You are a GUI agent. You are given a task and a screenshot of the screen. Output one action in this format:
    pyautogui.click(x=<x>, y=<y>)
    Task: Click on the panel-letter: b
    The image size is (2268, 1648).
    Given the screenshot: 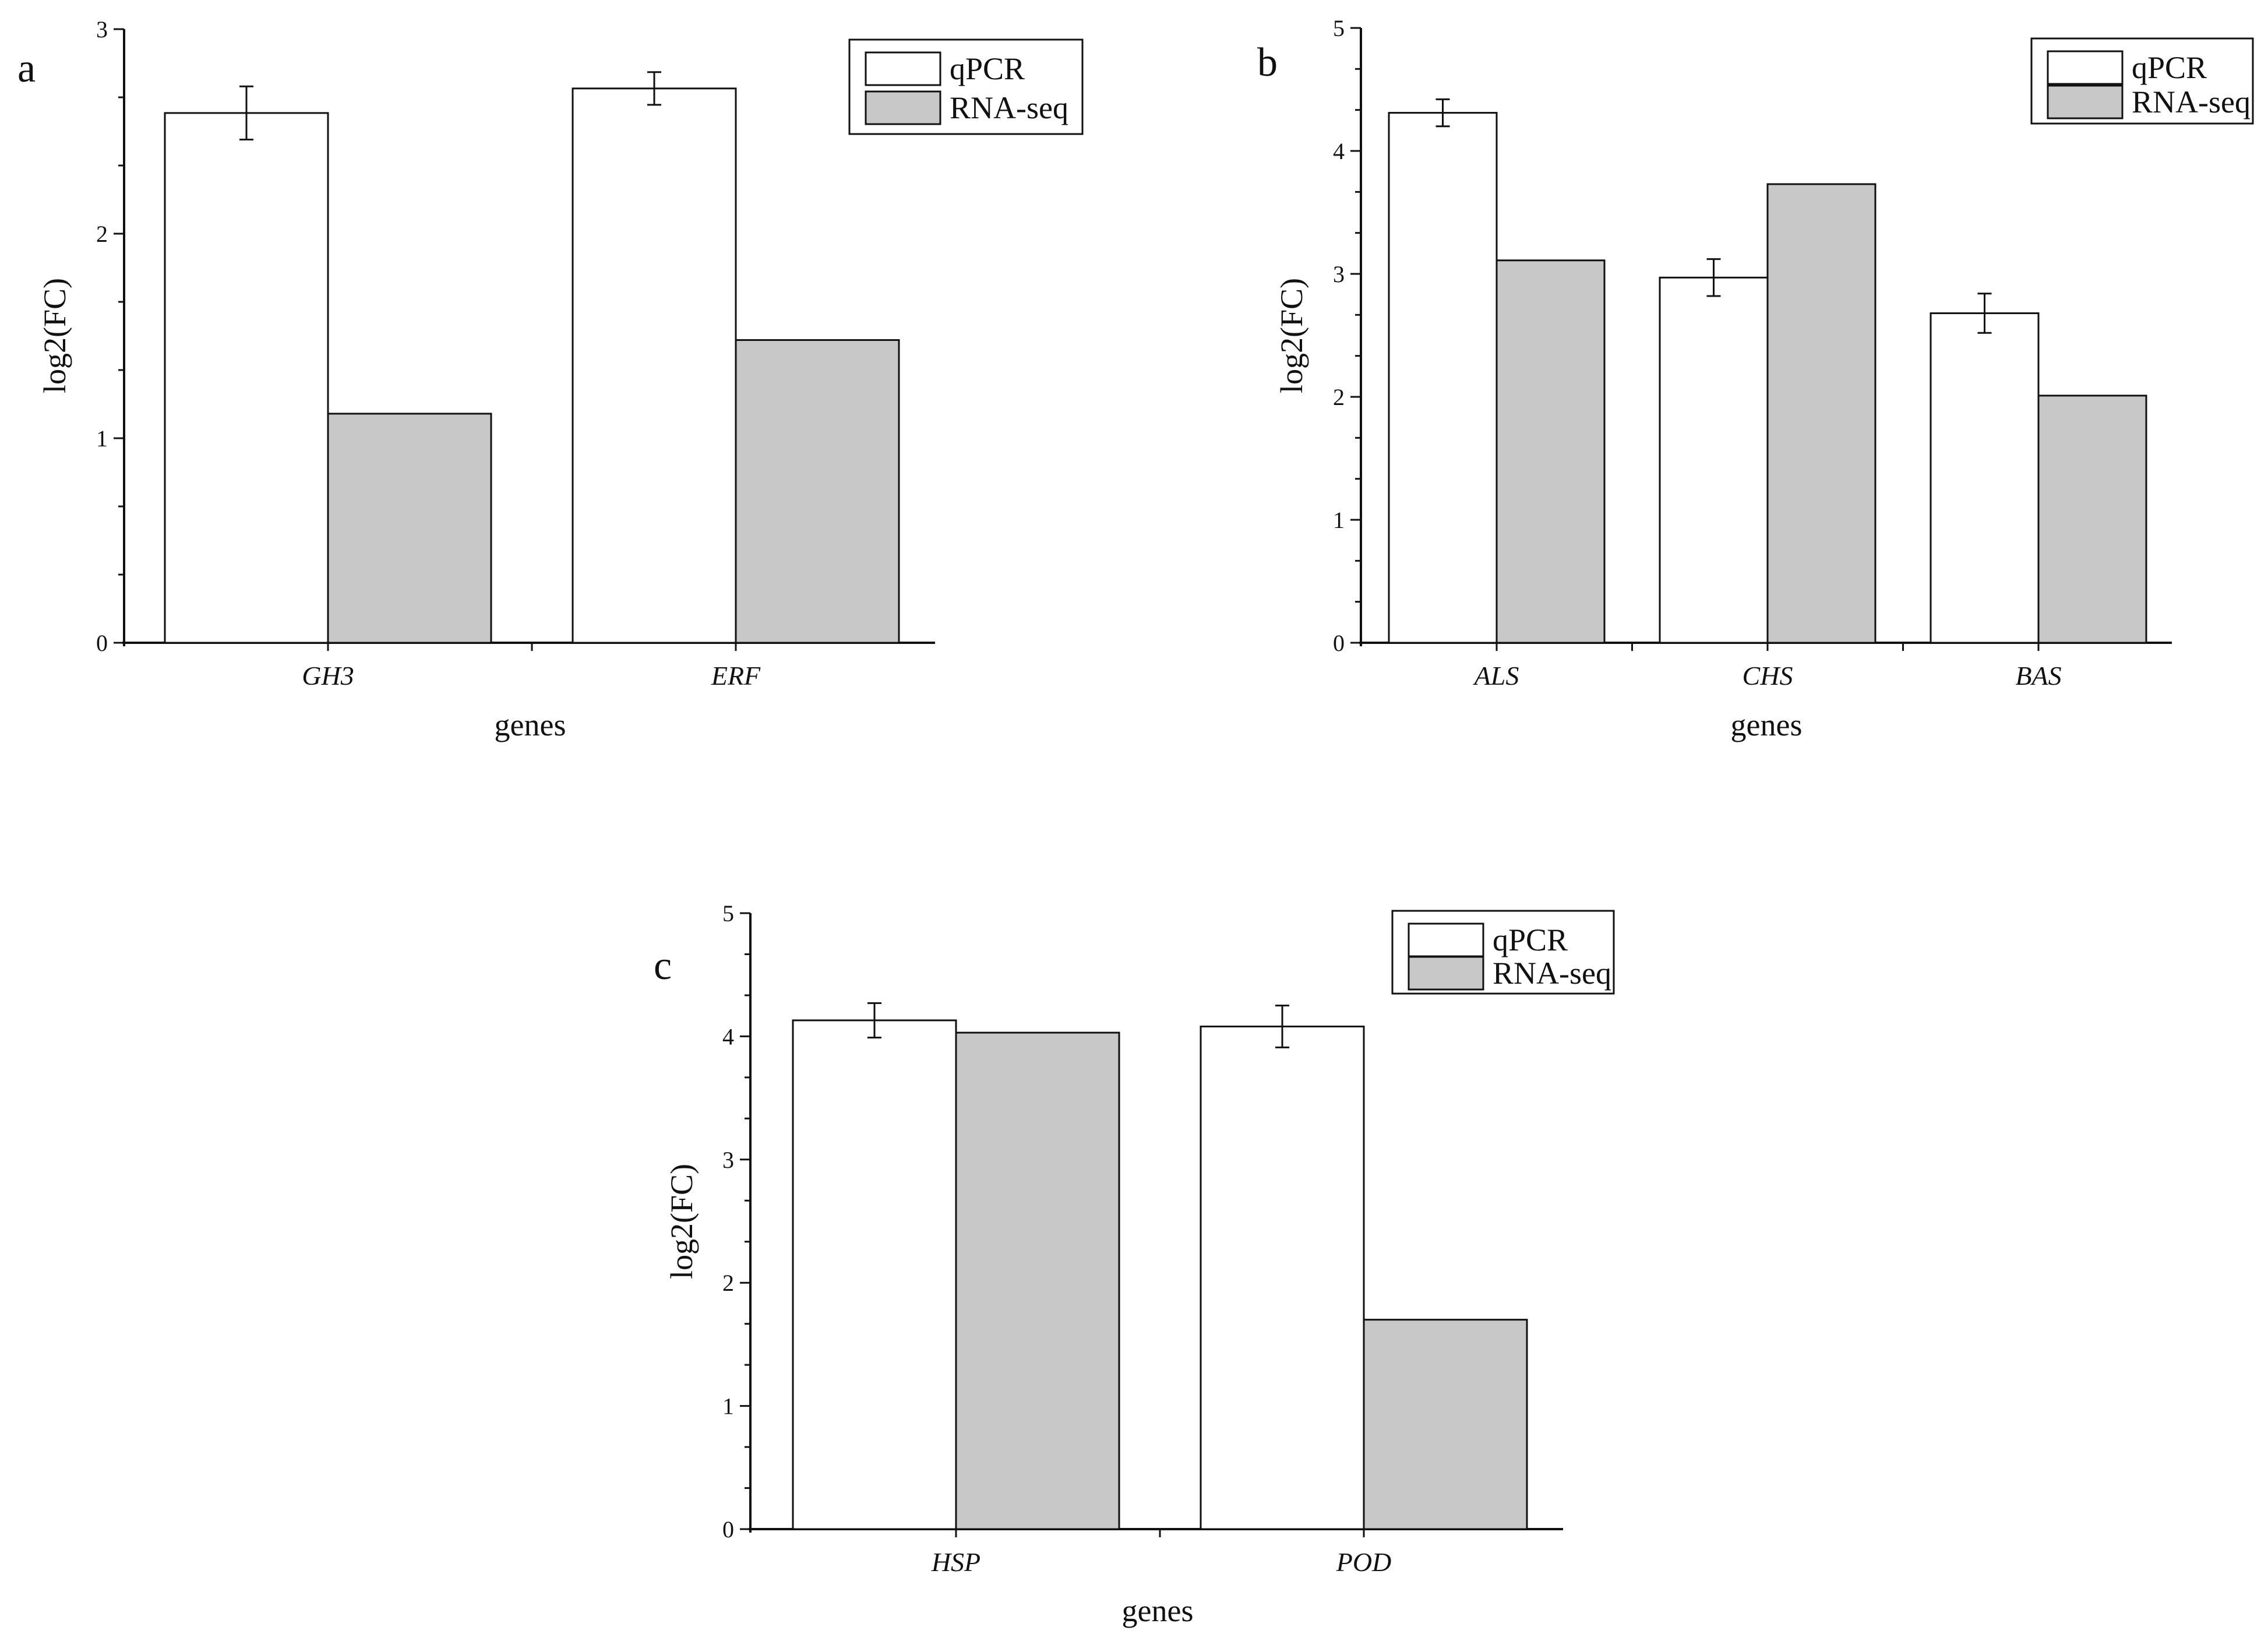 What is the action you would take?
    pyautogui.click(x=1267, y=63)
    